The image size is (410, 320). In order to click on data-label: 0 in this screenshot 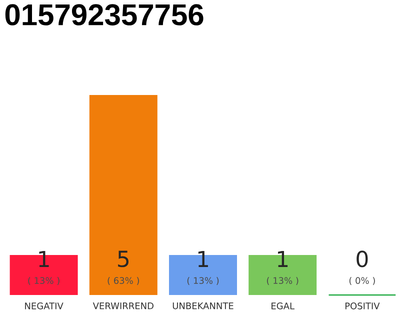, I will do `click(362, 259)`.